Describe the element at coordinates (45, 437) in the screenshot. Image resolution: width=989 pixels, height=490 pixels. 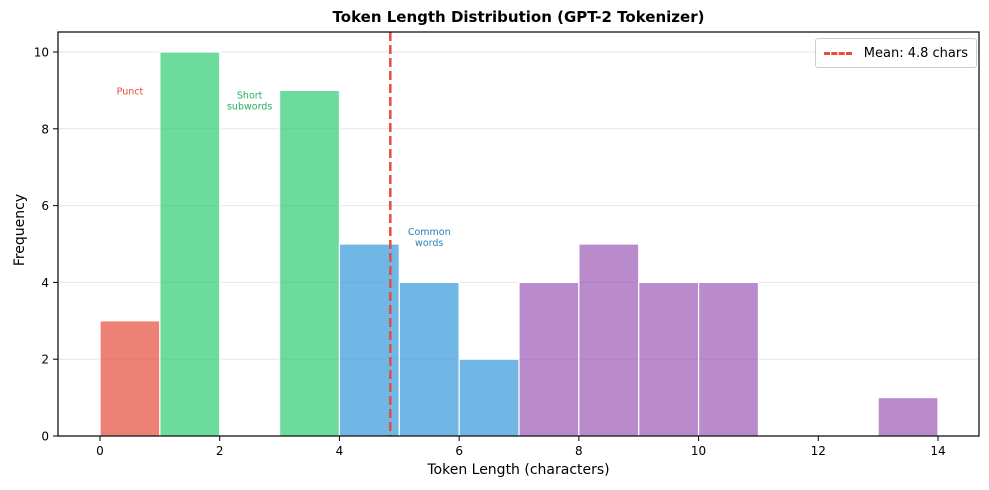
I see `y-tick-label: 0` at that location.